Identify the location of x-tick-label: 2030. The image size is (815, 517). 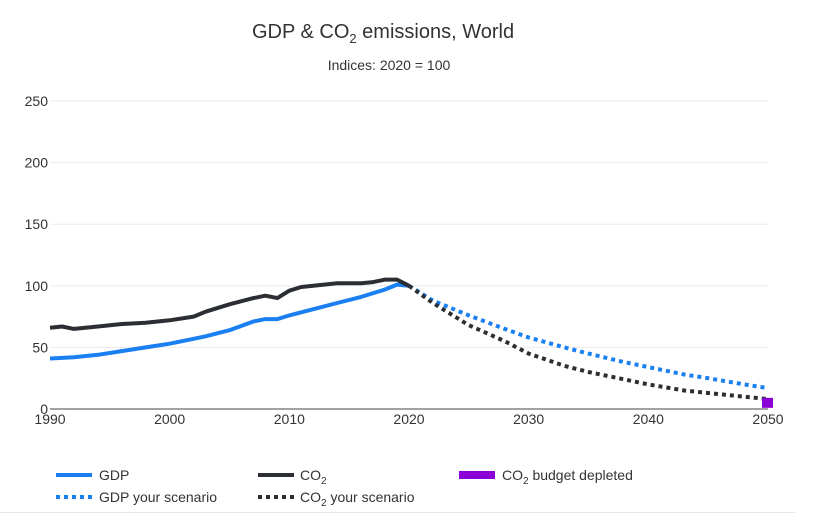
(528, 419).